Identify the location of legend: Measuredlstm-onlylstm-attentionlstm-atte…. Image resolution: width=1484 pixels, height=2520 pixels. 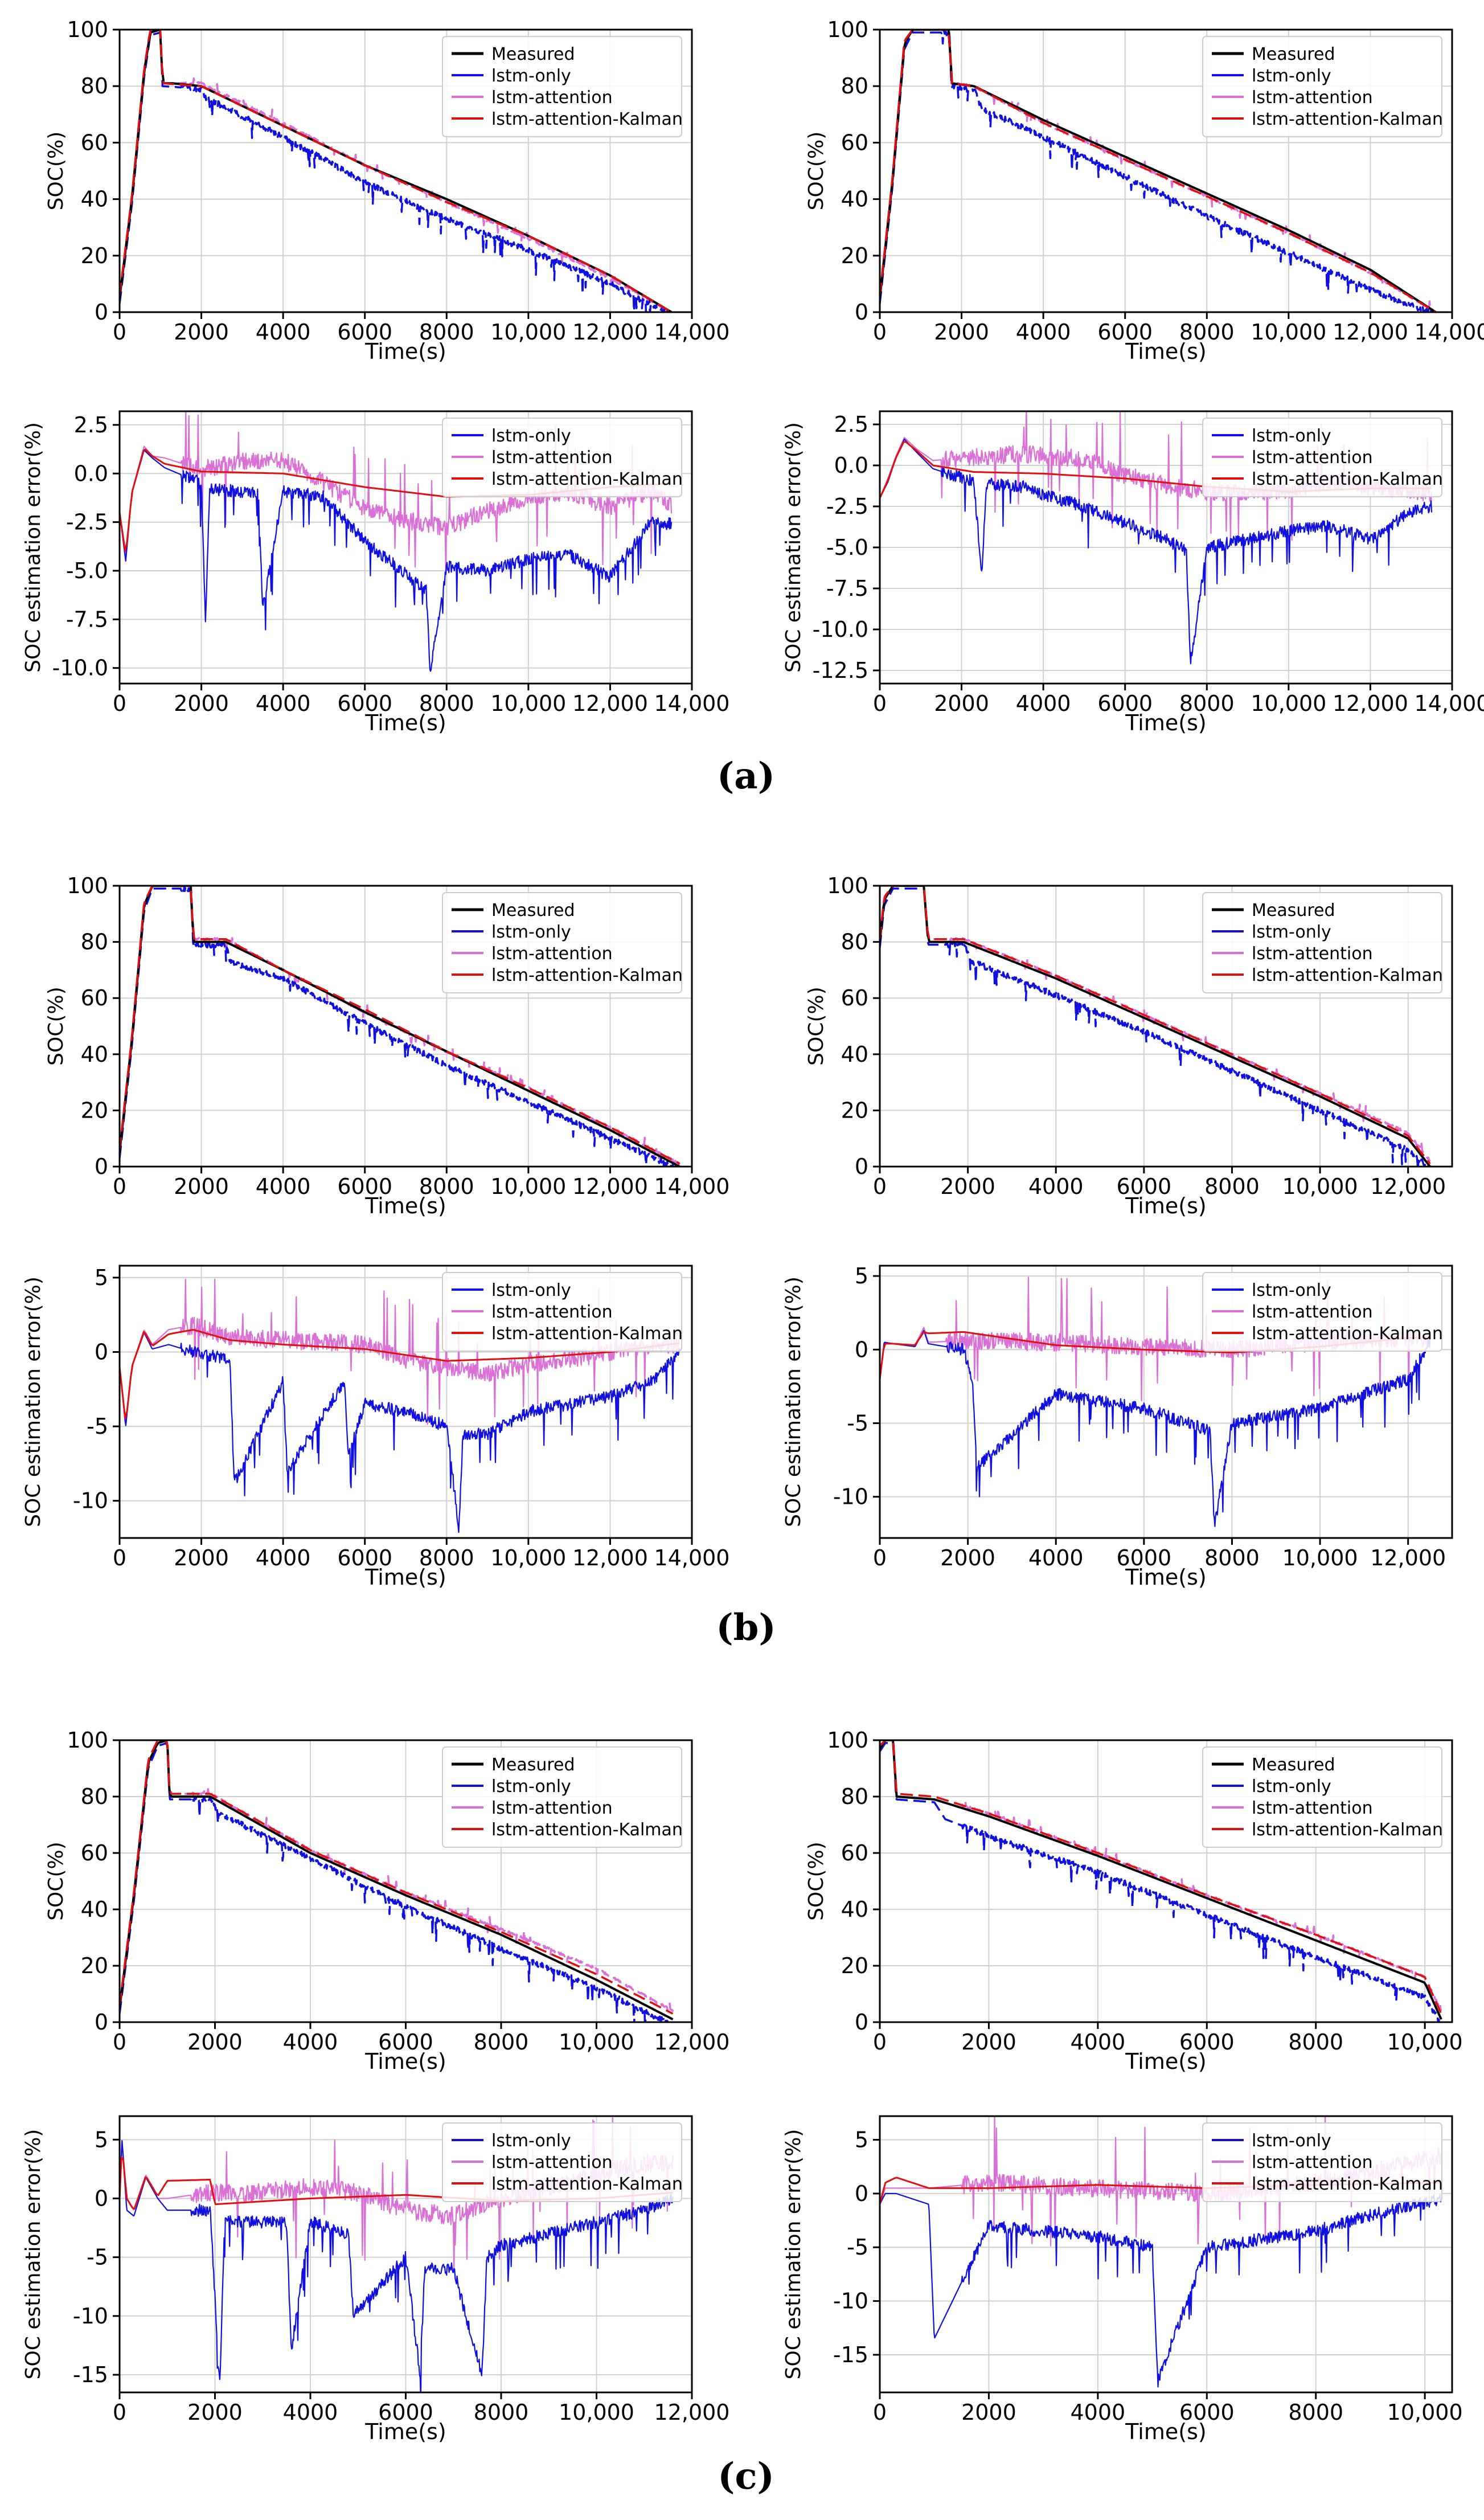
(562, 1797).